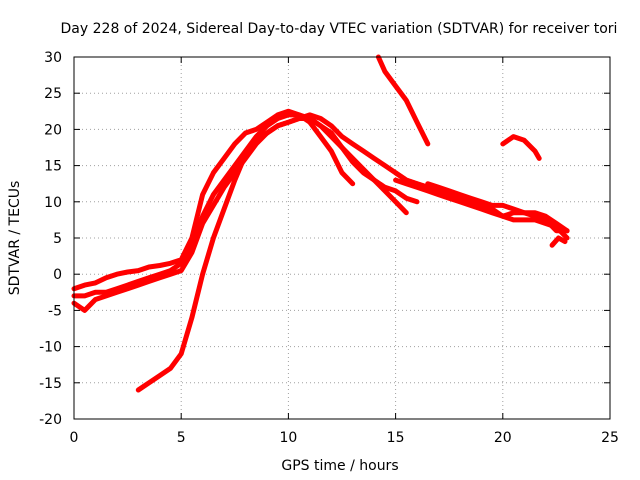 This screenshot has width=640, height=480. I want to click on x-tick-label: 10, so click(288, 438).